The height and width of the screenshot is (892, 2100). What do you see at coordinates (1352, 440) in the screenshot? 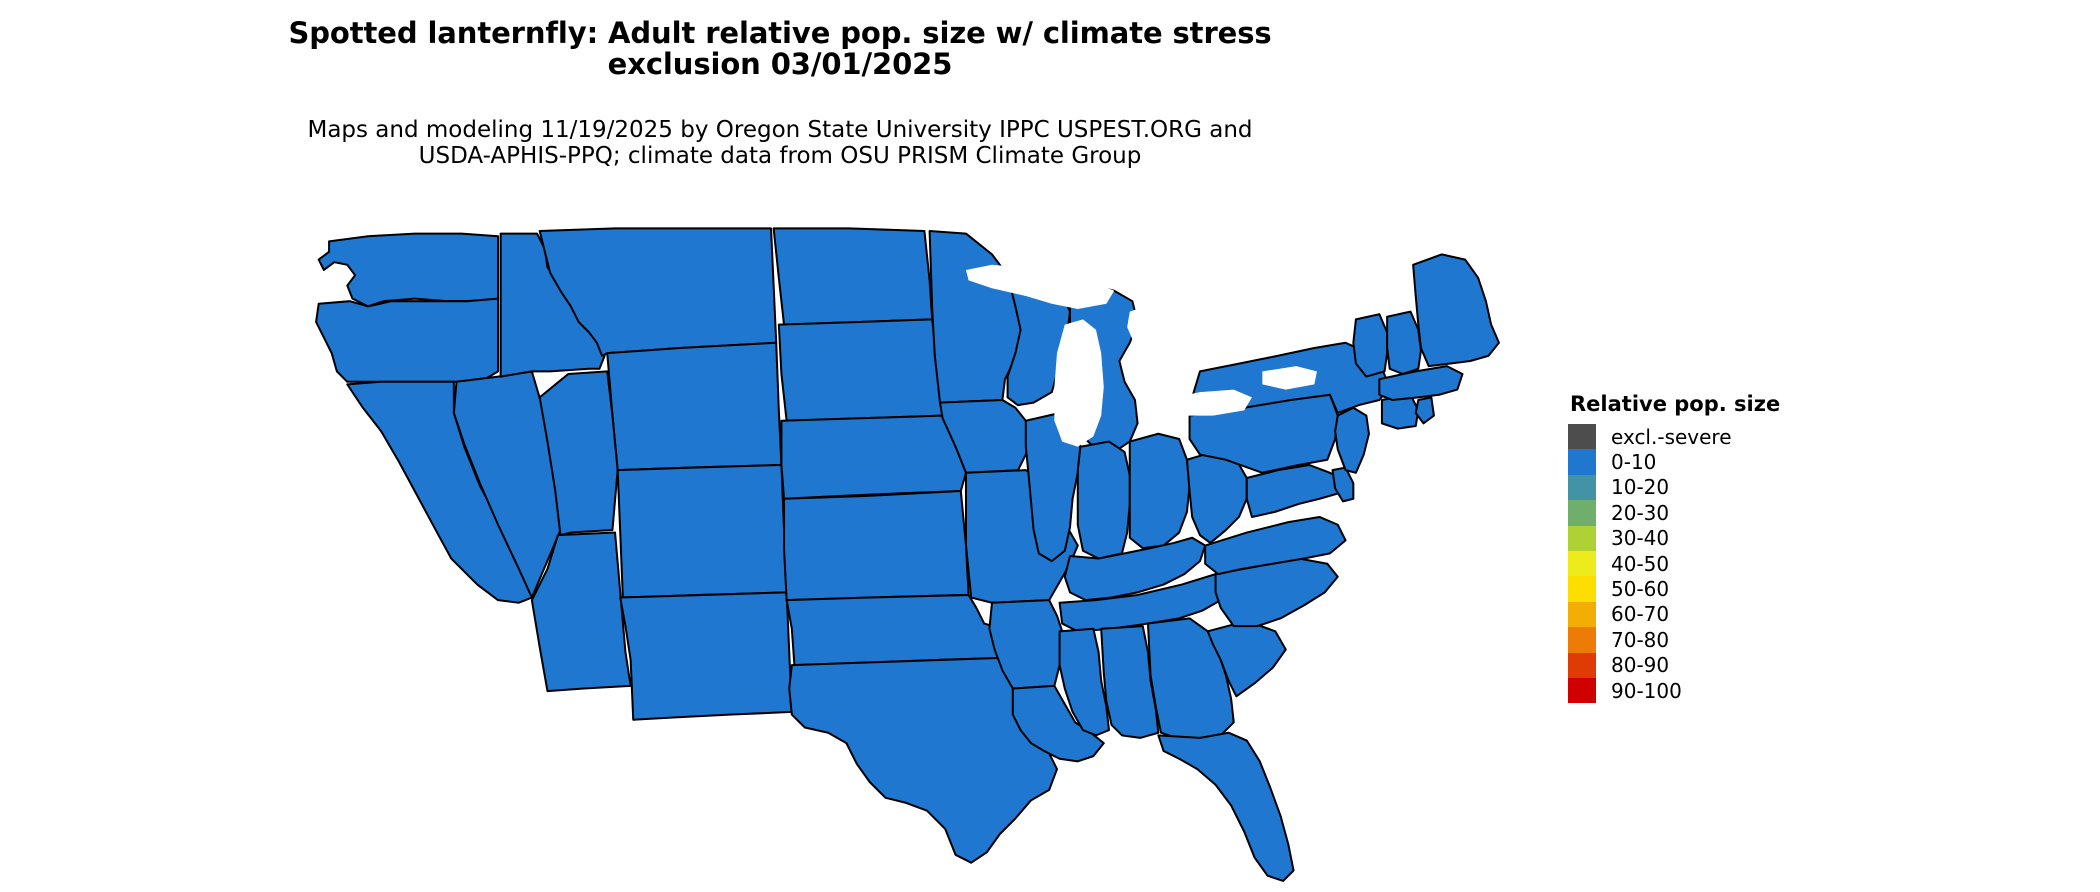
I see `state-new-jersey` at bounding box center [1352, 440].